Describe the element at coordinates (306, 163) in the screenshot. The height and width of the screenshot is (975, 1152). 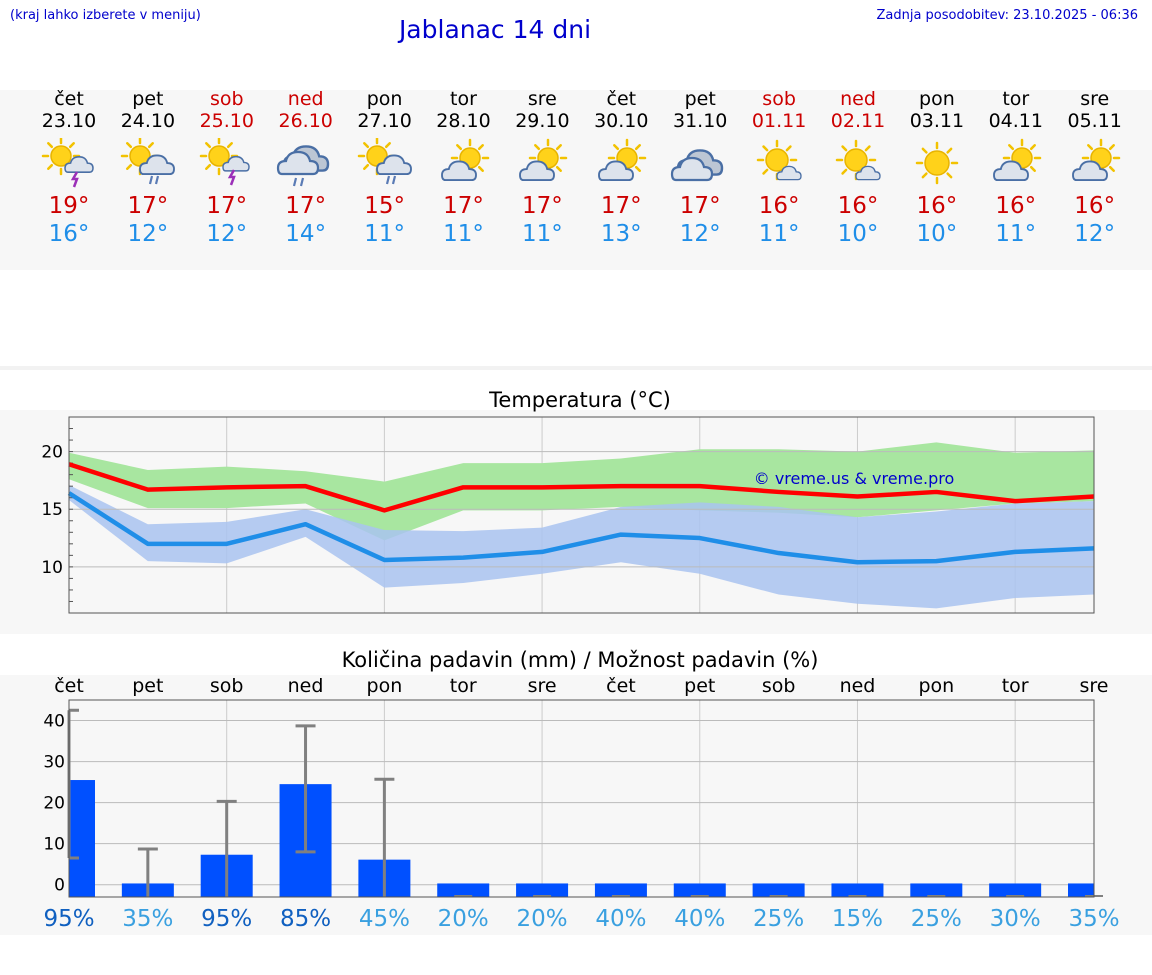
I see `cloud-rain-icon` at that location.